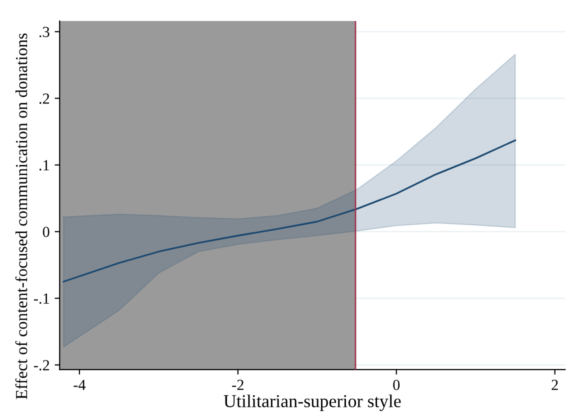  Describe the element at coordinates (312, 402) in the screenshot. I see `x-axis-title: Utilitarian-superior style` at that location.